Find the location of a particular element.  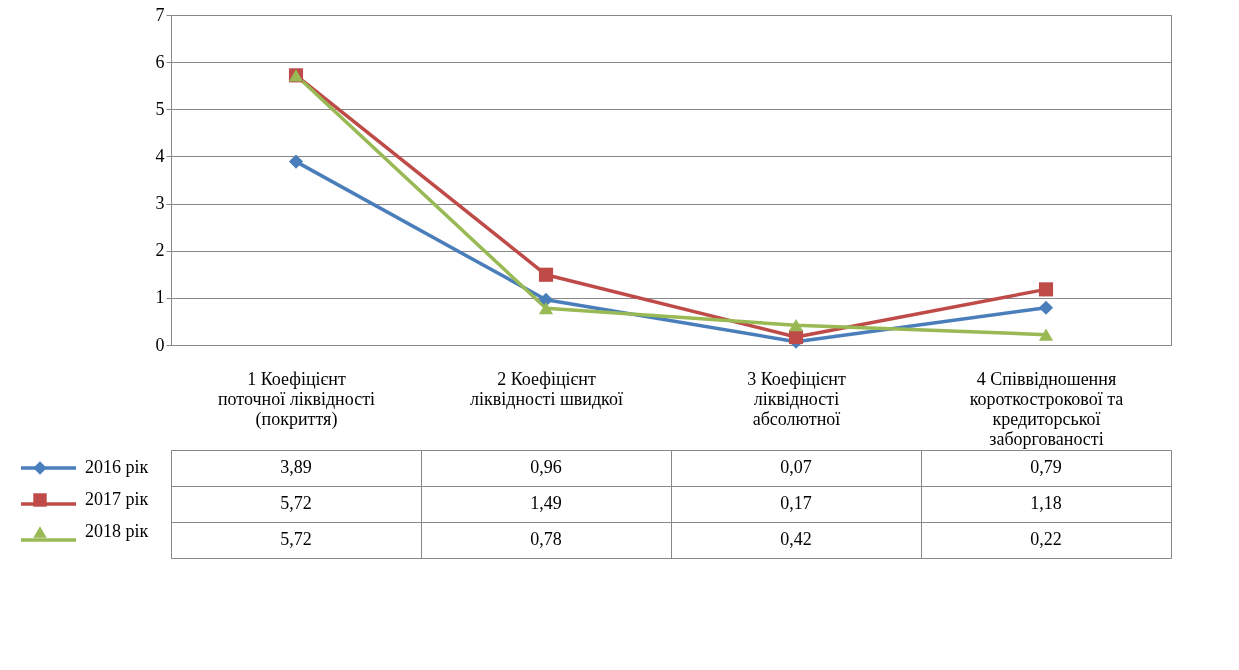

y-tick-label: 3 is located at coordinates (160, 203).